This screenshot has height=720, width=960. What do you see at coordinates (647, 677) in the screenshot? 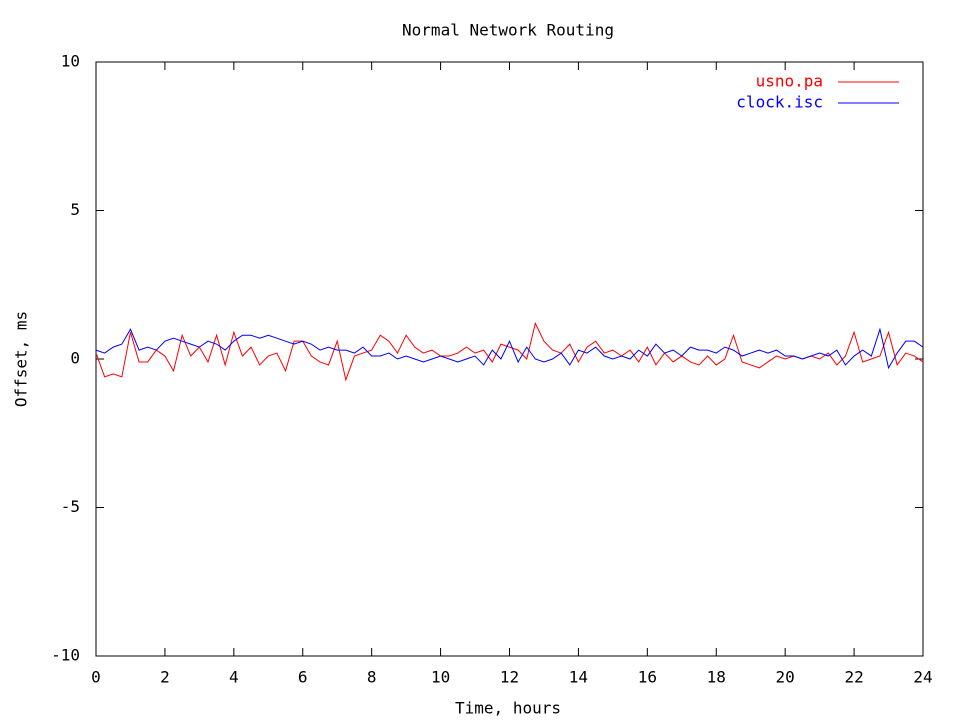
I see `x-tick-label: 16` at bounding box center [647, 677].